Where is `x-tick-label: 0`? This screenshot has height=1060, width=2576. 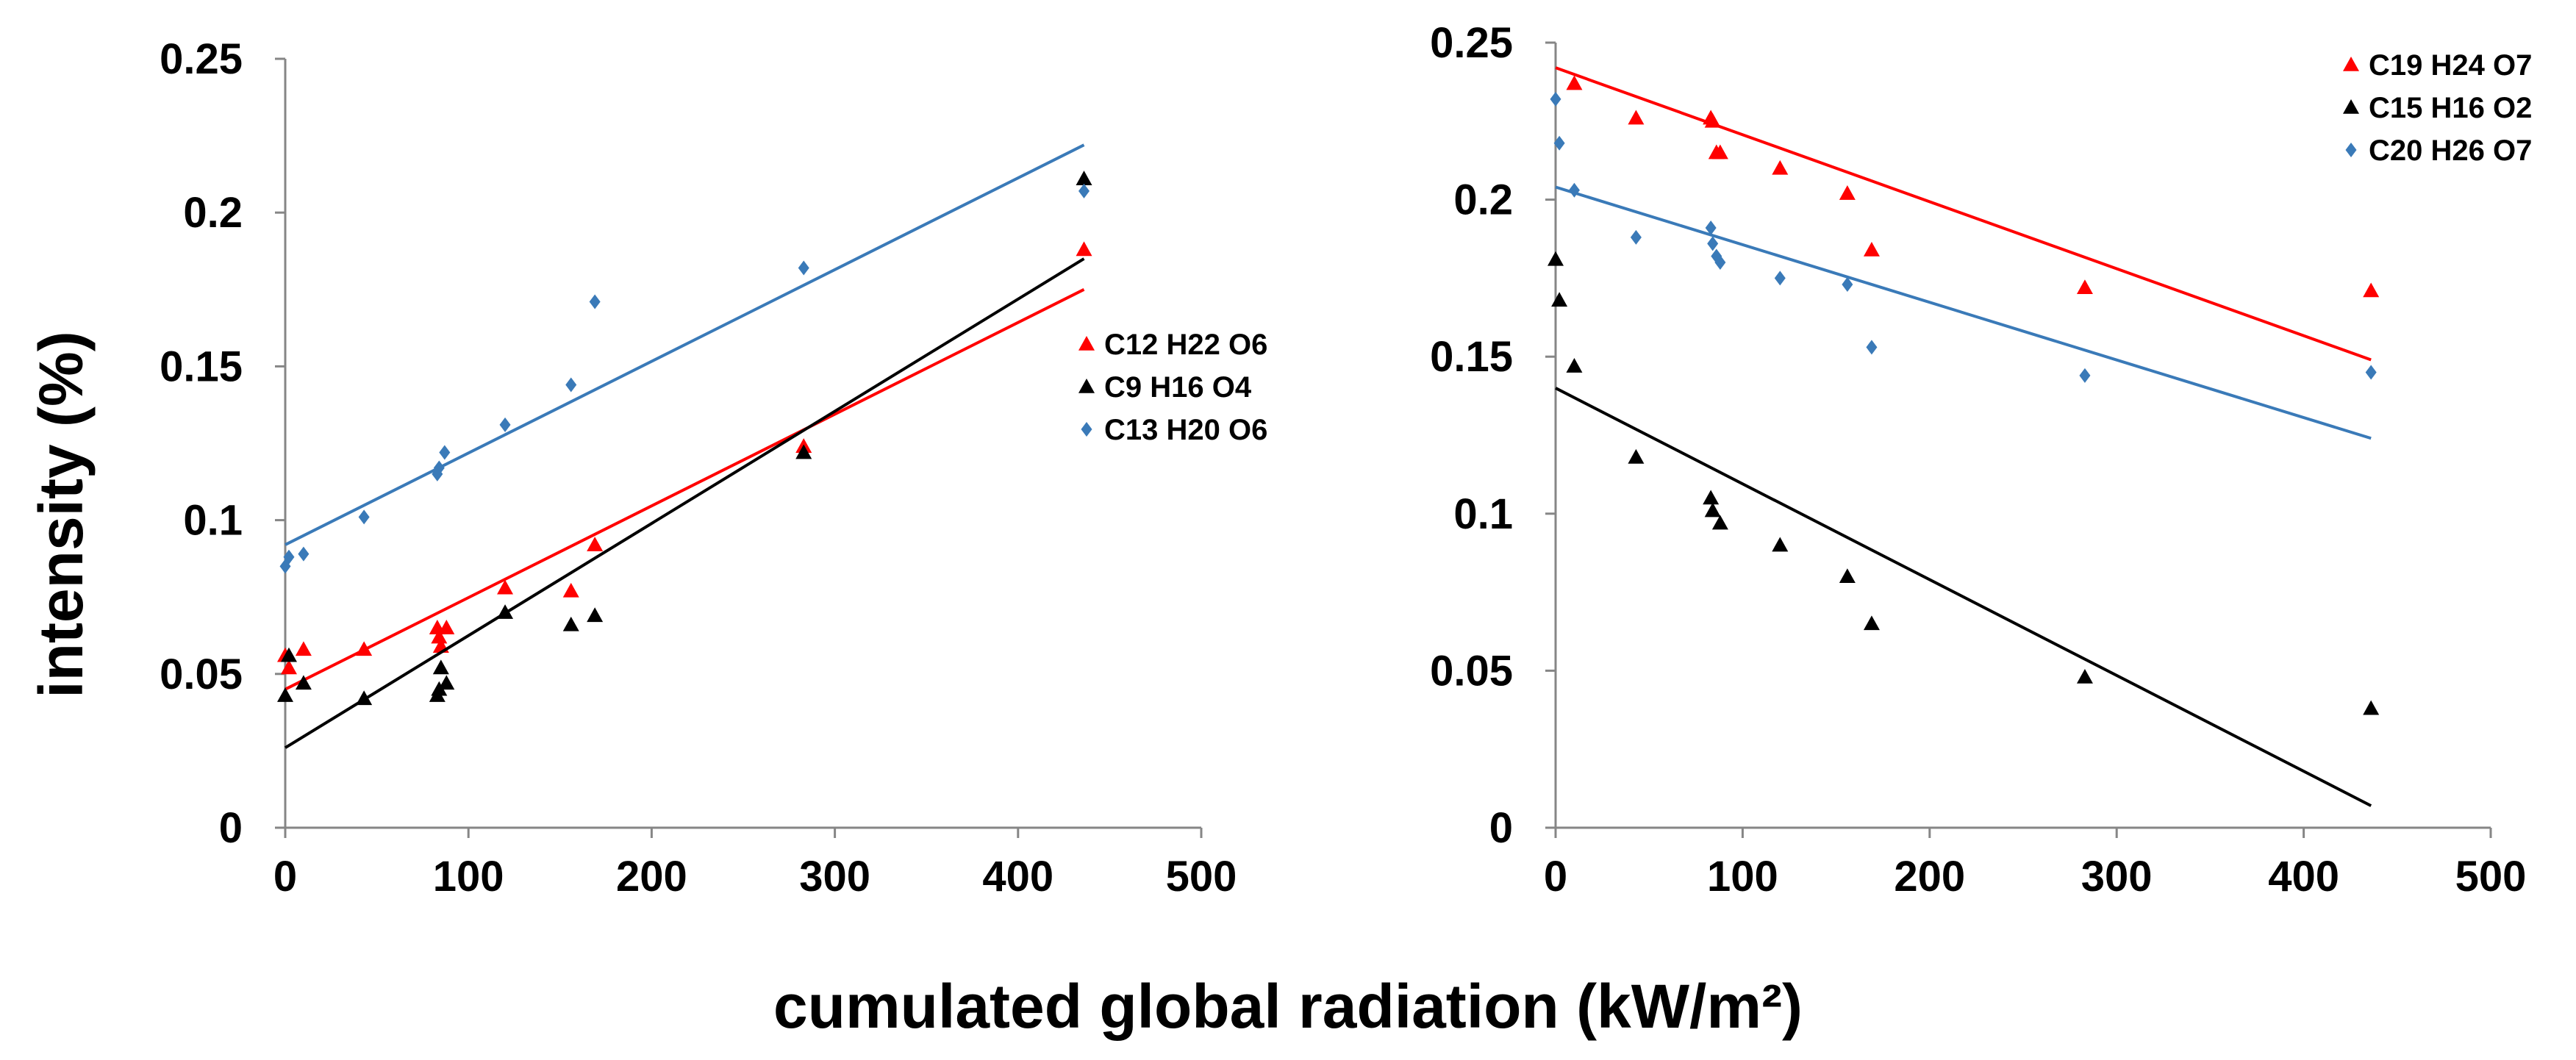
x-tick-label: 0 is located at coordinates (1555, 876).